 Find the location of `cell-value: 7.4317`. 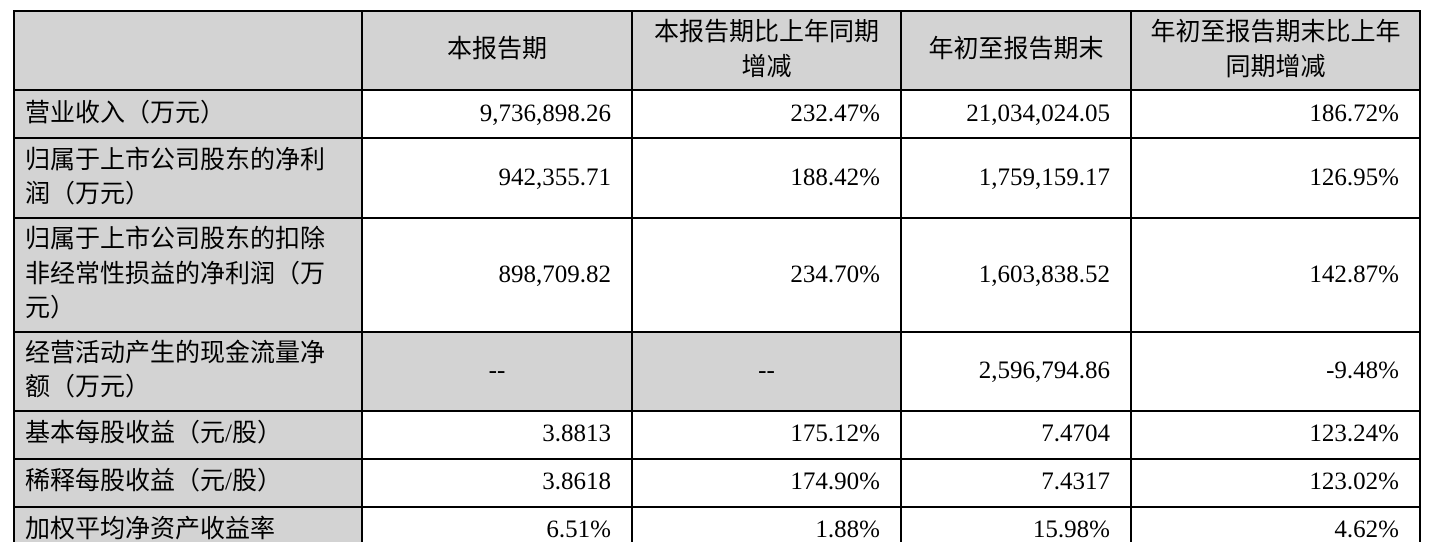

cell-value: 7.4317 is located at coordinates (1016, 482).